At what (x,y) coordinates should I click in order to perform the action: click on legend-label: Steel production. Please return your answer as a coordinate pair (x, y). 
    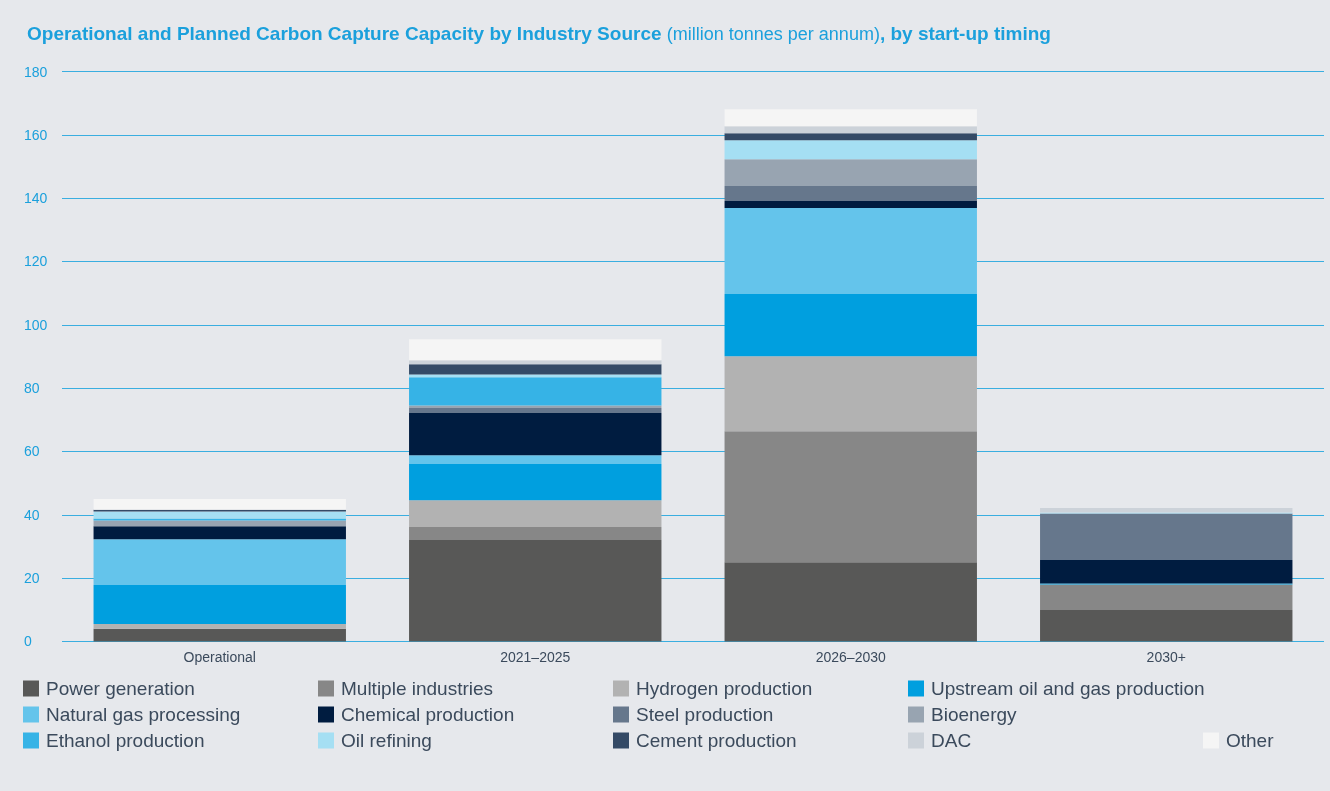
    Looking at the image, I should click on (705, 714).